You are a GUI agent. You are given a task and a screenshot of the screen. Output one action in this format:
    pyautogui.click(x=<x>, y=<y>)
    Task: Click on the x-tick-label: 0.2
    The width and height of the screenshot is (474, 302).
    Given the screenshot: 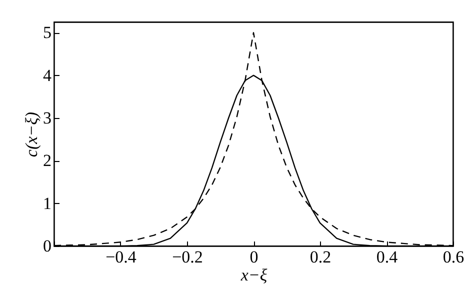 What is the action you would take?
    pyautogui.click(x=321, y=257)
    